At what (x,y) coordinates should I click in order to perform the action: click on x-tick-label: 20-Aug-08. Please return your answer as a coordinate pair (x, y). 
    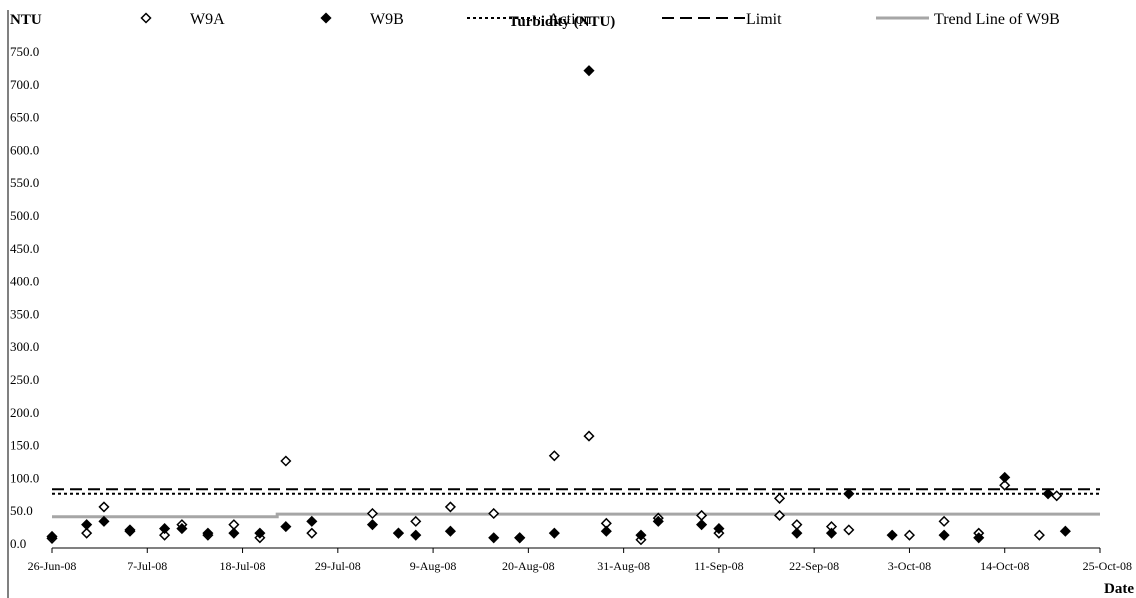
    Looking at the image, I should click on (528, 566).